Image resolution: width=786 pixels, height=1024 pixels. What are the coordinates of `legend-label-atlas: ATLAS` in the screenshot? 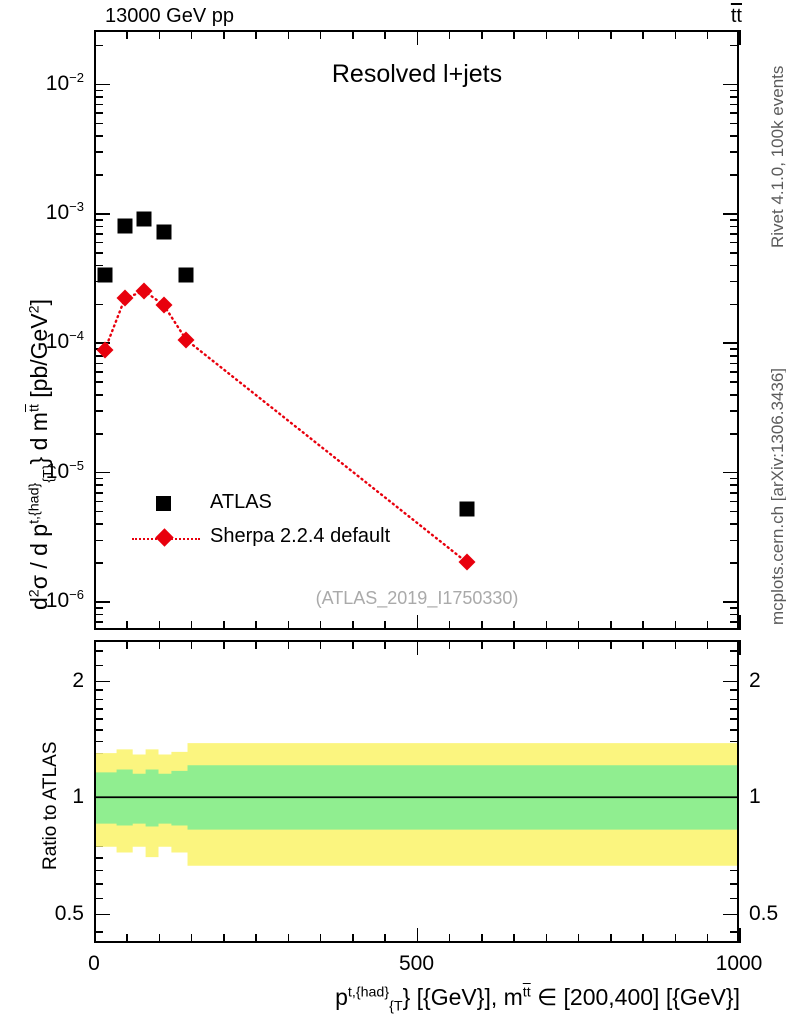 It's located at (241, 502).